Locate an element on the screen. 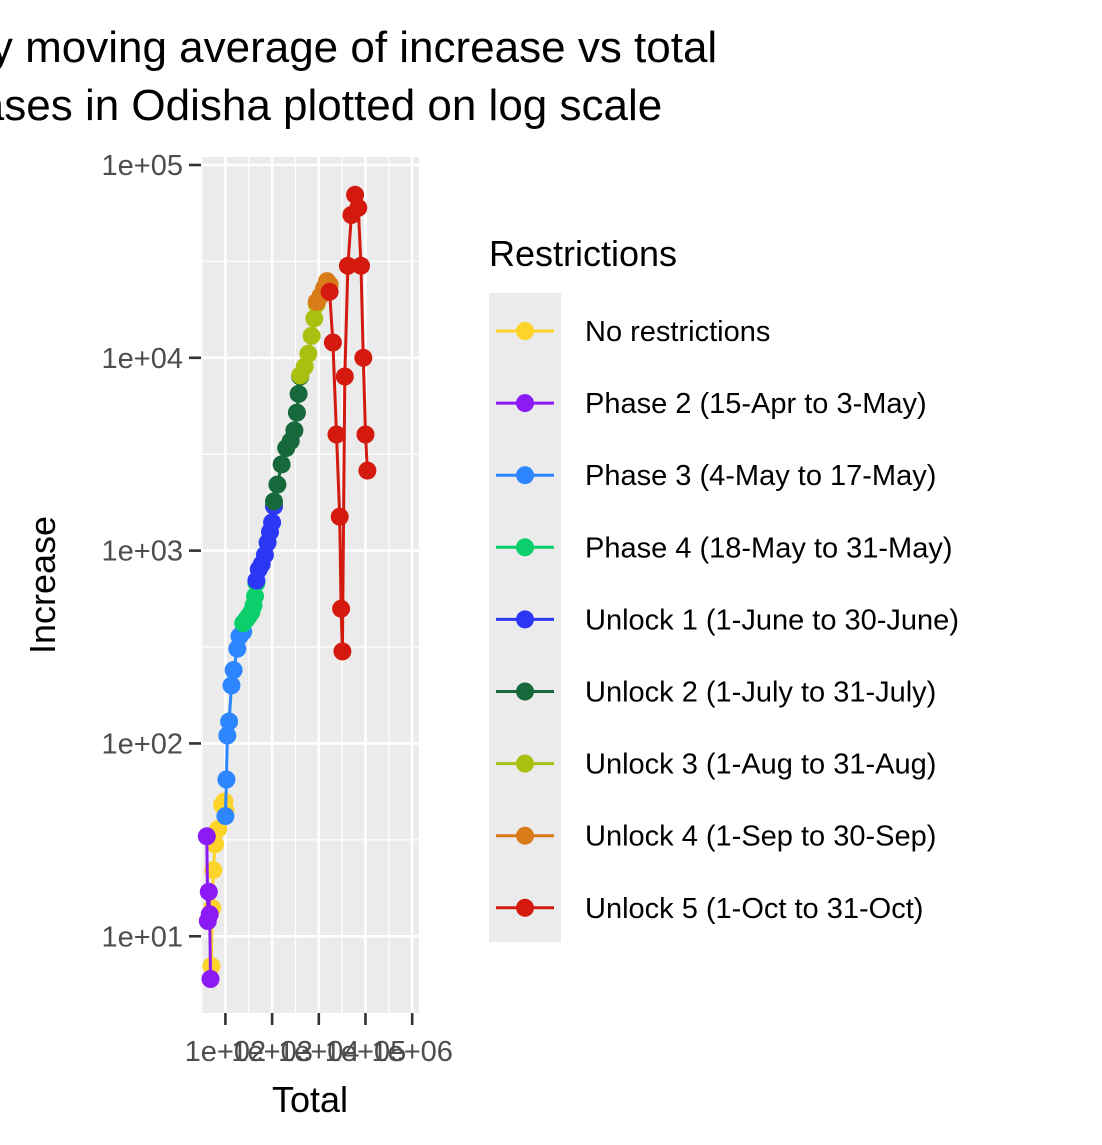 Image resolution: width=1102 pixels, height=1145 pixels. legend-item: Phase 2 (15-Apr to 3-May) is located at coordinates (711, 404).